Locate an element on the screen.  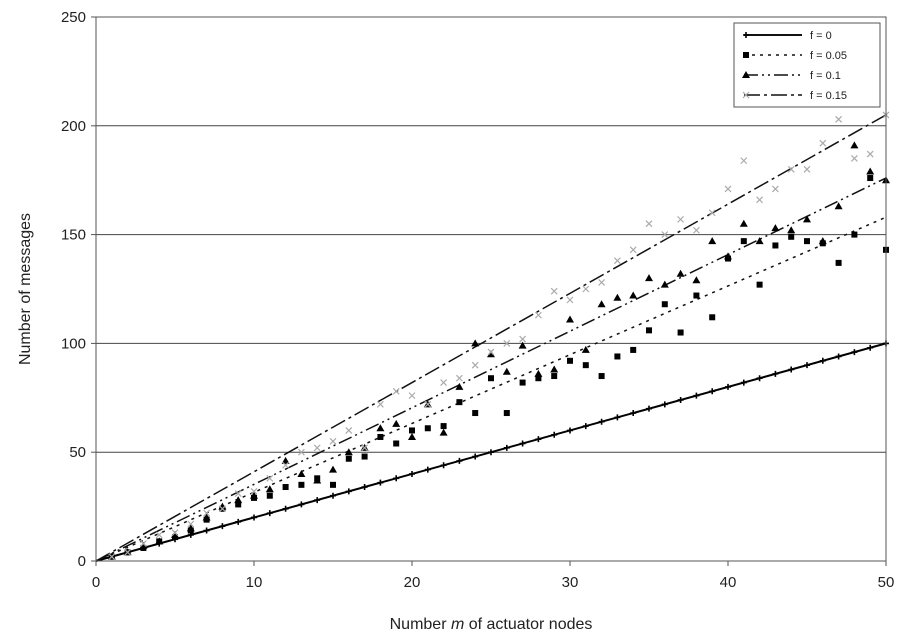
x-axis-title-variable: m is located at coordinates (457, 624).